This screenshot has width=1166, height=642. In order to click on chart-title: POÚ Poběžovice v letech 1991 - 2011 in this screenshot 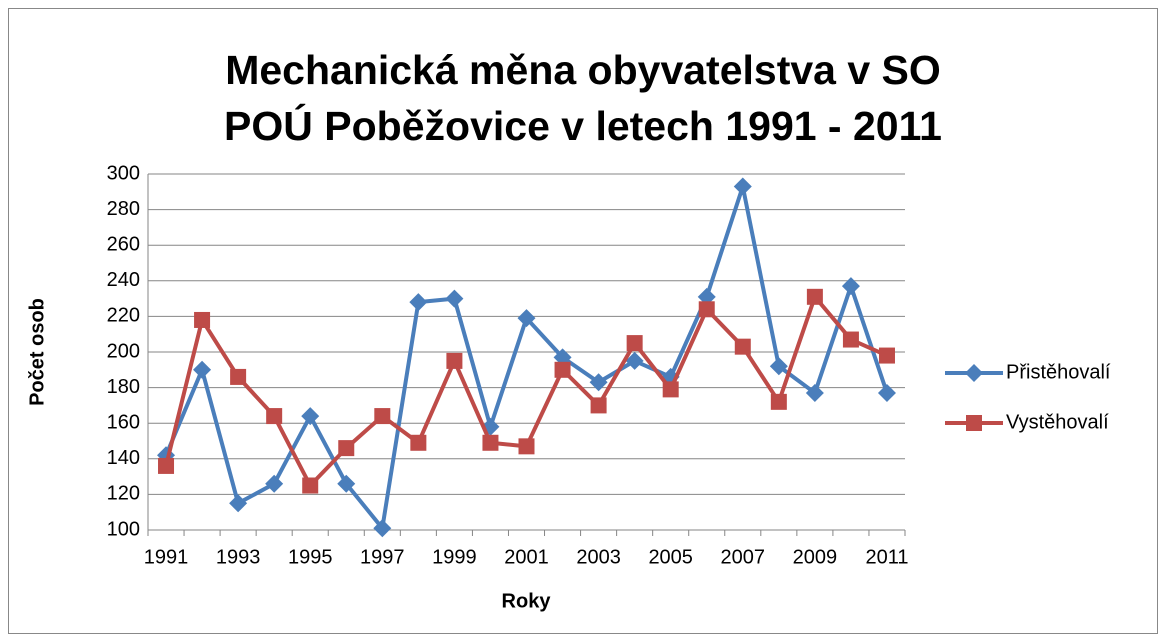, I will do `click(583, 126)`.